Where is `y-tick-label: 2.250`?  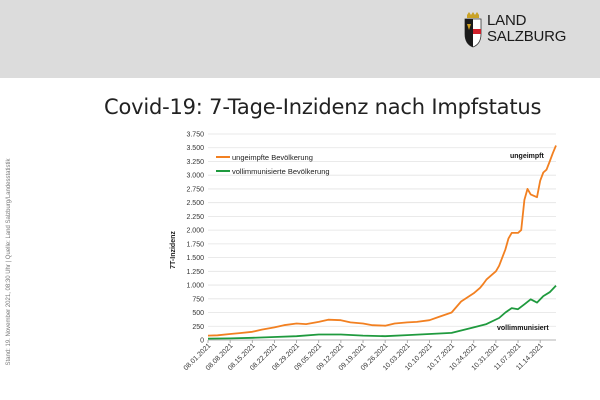
y-tick-label: 2.250 is located at coordinates (195, 217).